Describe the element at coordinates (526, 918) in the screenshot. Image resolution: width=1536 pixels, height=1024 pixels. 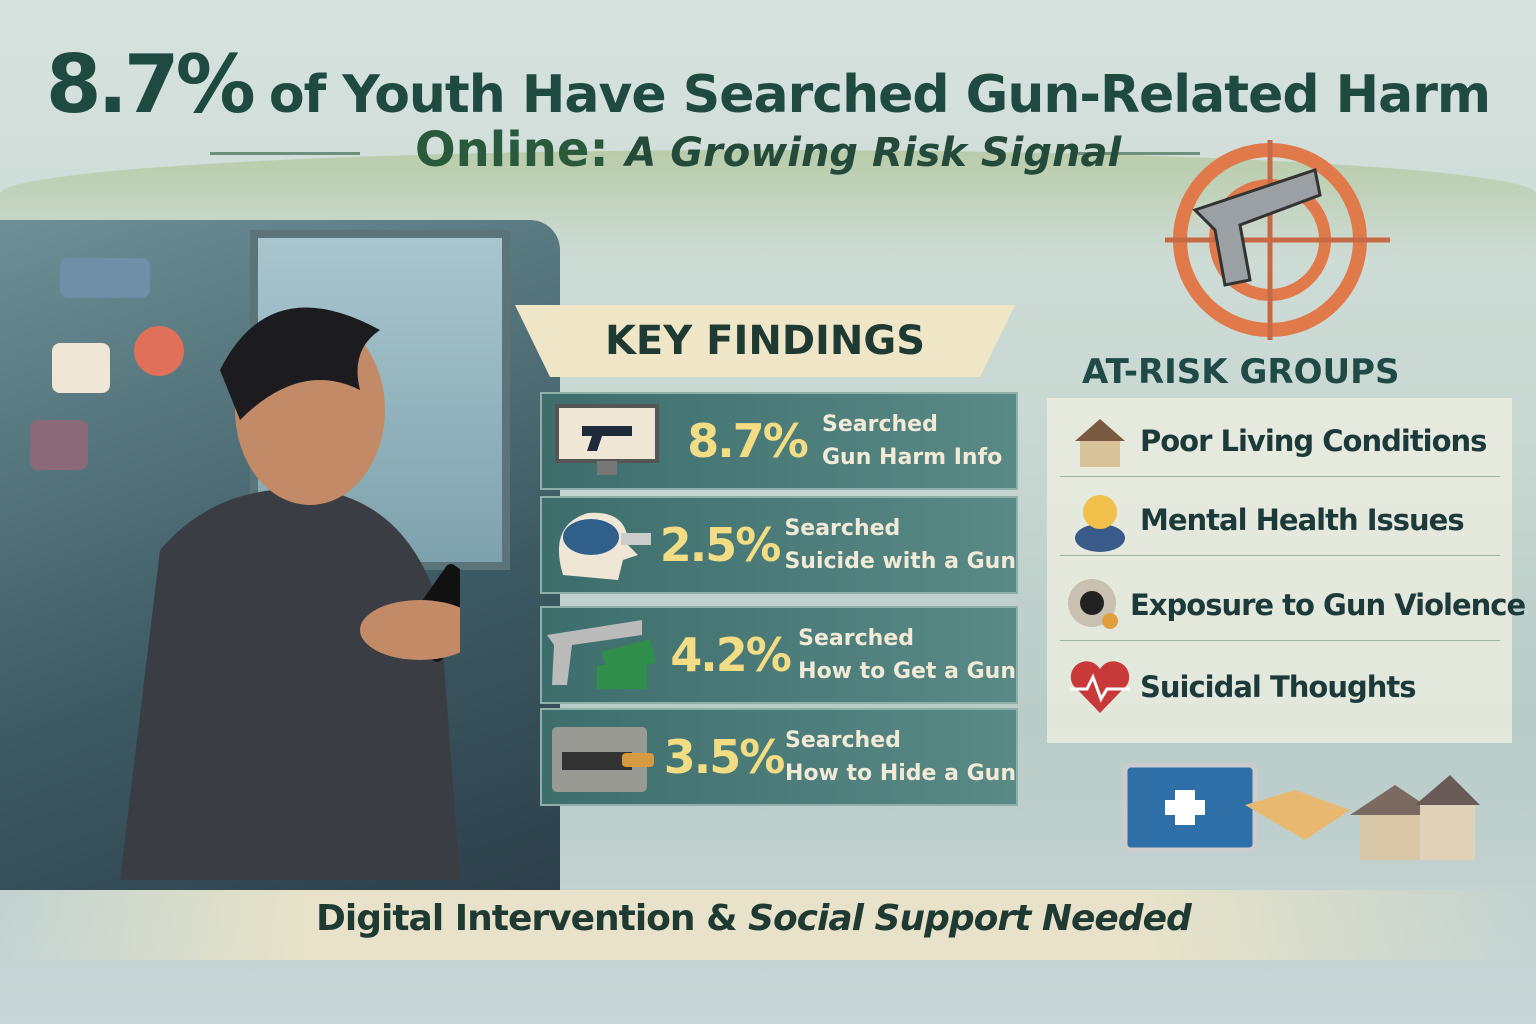
I see `footer-main: Digital Intervention &` at that location.